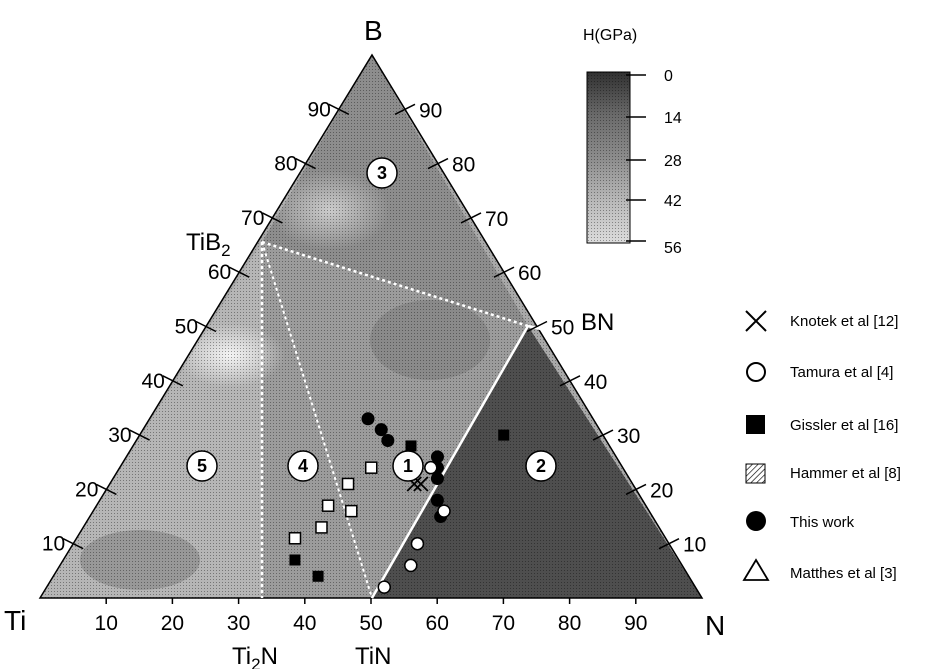  I want to click on compound-label-bn: BN, so click(597, 322).